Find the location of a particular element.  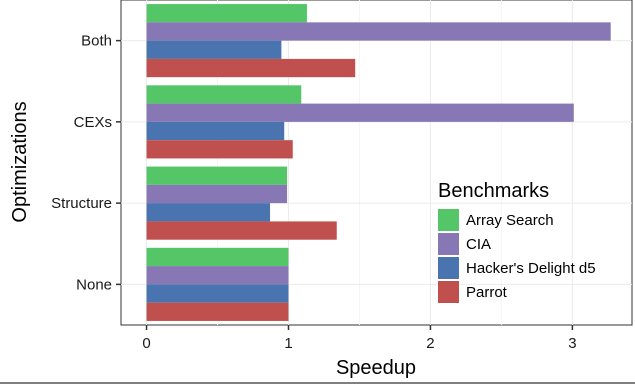

legend-label: CIA is located at coordinates (478, 244).